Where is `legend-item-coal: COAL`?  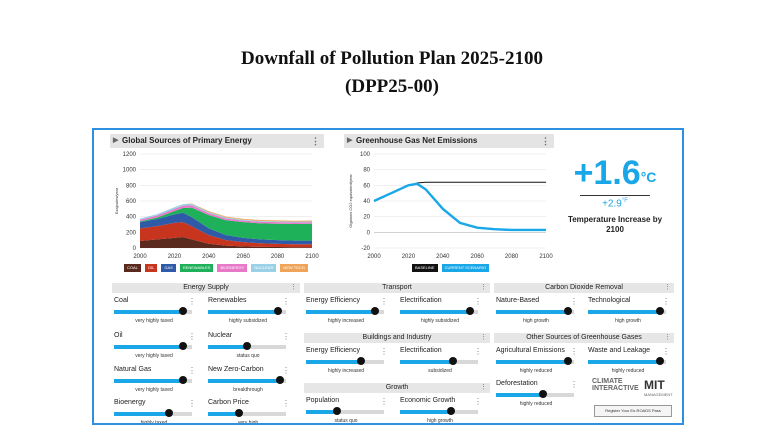
legend-item-coal: COAL is located at coordinates (132, 268).